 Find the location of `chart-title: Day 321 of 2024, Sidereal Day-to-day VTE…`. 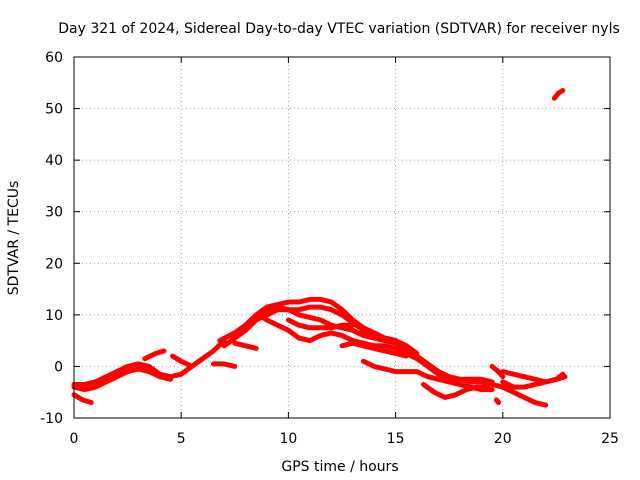

chart-title: Day 321 of 2024, Sidereal Day-to-day VTE… is located at coordinates (339, 29).